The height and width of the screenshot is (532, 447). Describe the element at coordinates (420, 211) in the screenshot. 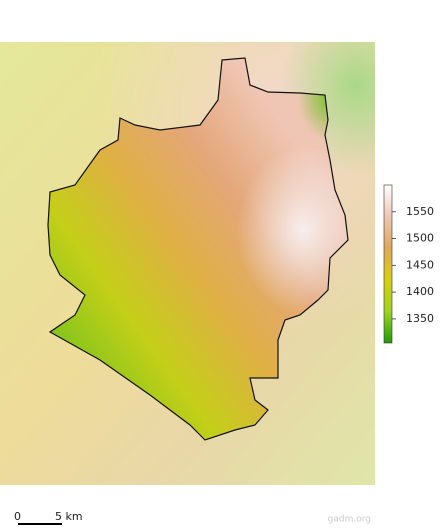

I see `colorbar-tick-label: 1550` at that location.